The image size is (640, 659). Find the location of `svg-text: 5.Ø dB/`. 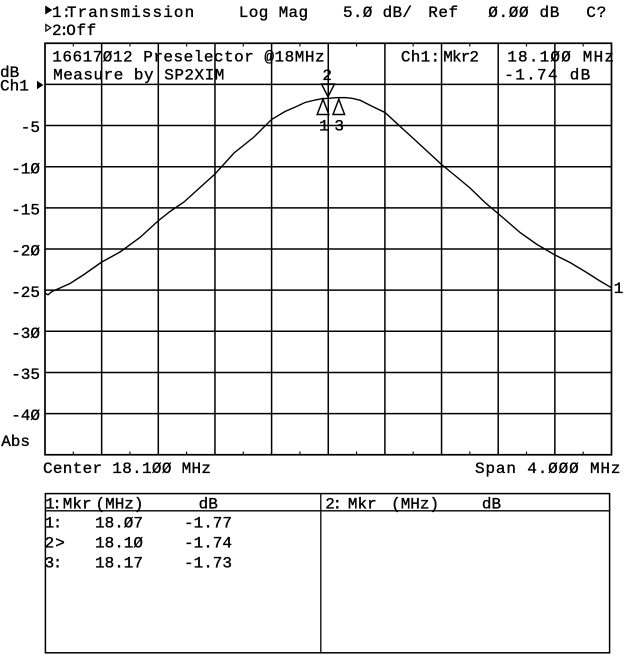

svg-text: 5.Ø dB/ is located at coordinates (377, 13).